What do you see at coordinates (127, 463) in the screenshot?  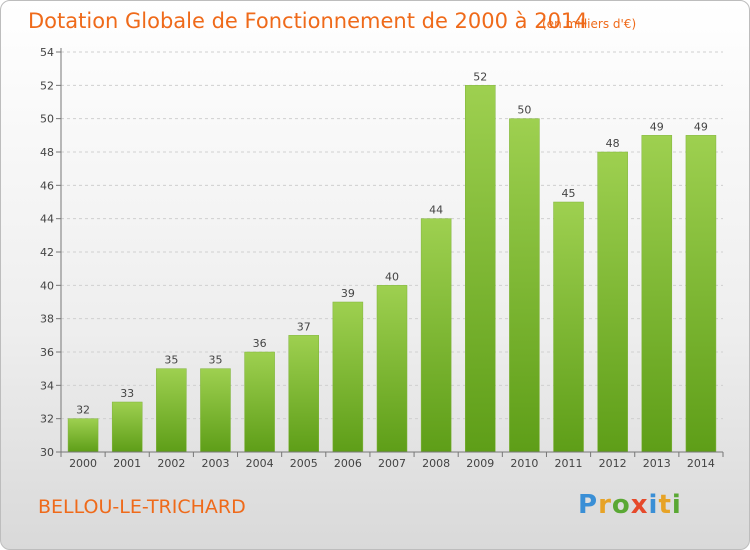 I see `x-tick-label: 2001` at bounding box center [127, 463].